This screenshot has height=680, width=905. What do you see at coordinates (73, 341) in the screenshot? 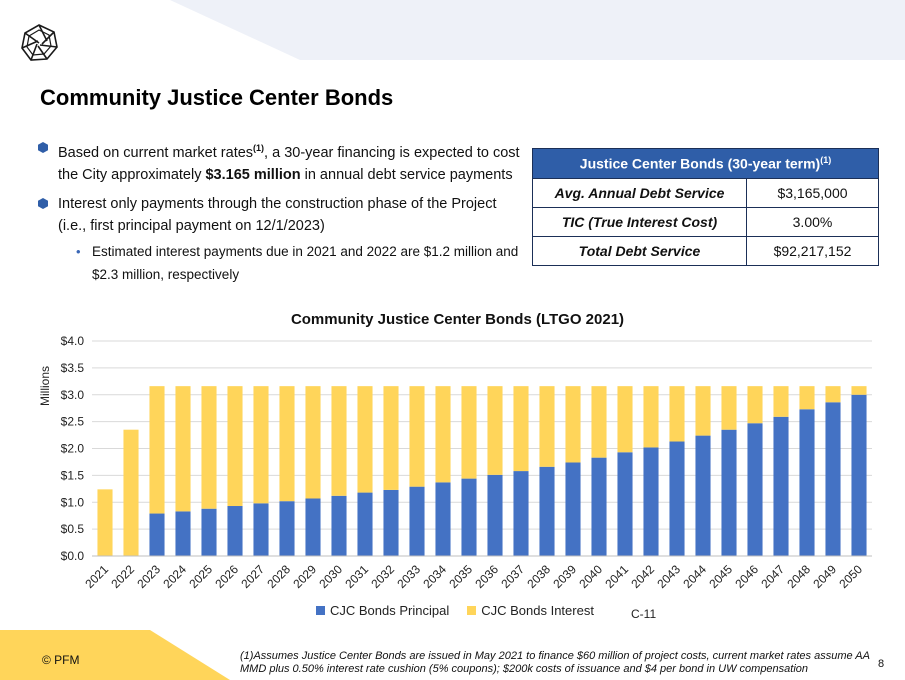
I see `y-tick-label: $4.0` at bounding box center [73, 341].